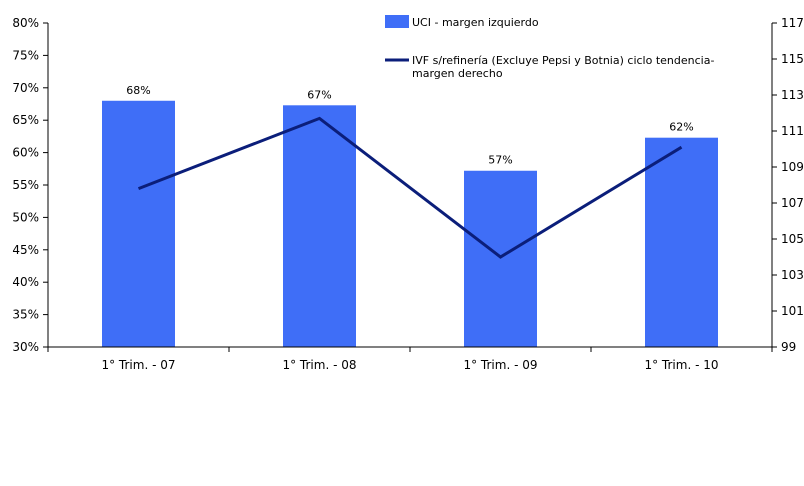 Image resolution: width=804 pixels, height=486 pixels. I want to click on right-tick-label: 115, so click(792, 59).